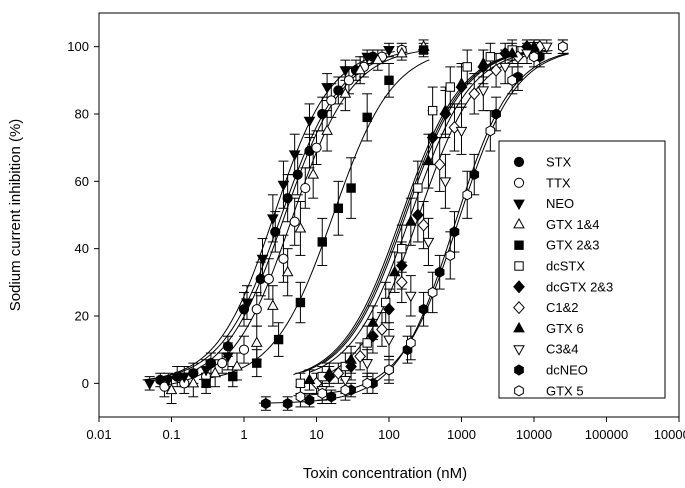 This screenshot has height=488, width=685. What do you see at coordinates (98, 434) in the screenshot?
I see `x-tick-label: 0.01` at bounding box center [98, 434].